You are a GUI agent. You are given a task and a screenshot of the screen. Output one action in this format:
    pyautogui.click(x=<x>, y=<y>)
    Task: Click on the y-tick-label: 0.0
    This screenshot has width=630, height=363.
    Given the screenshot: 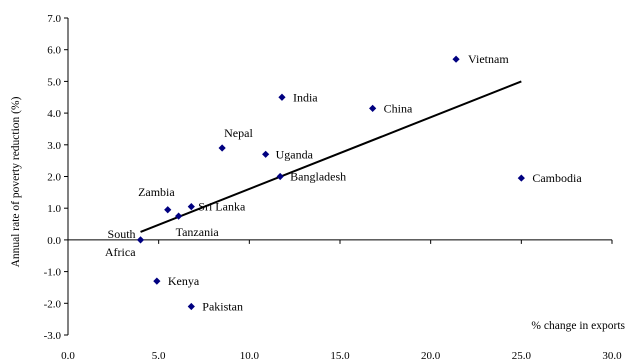 What is the action you would take?
    pyautogui.click(x=54, y=241)
    